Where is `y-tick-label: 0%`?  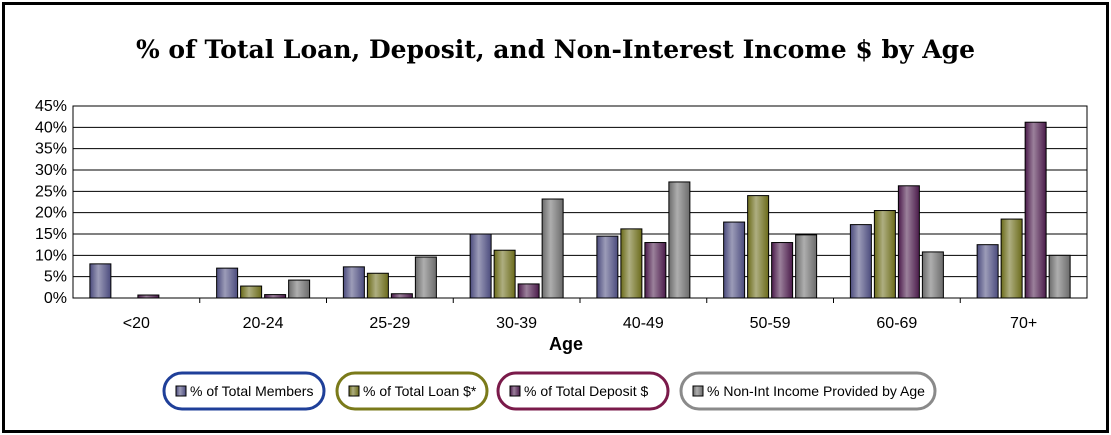 y-tick-label: 0% is located at coordinates (55, 298).